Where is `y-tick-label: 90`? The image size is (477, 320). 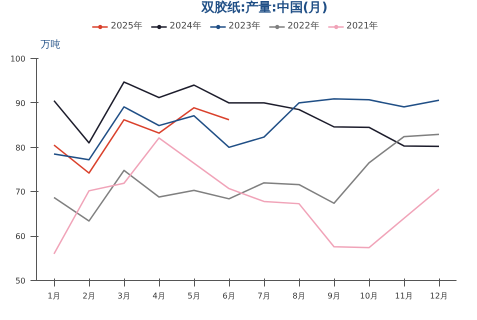
y-tick-label: 90 is located at coordinates (20, 103).